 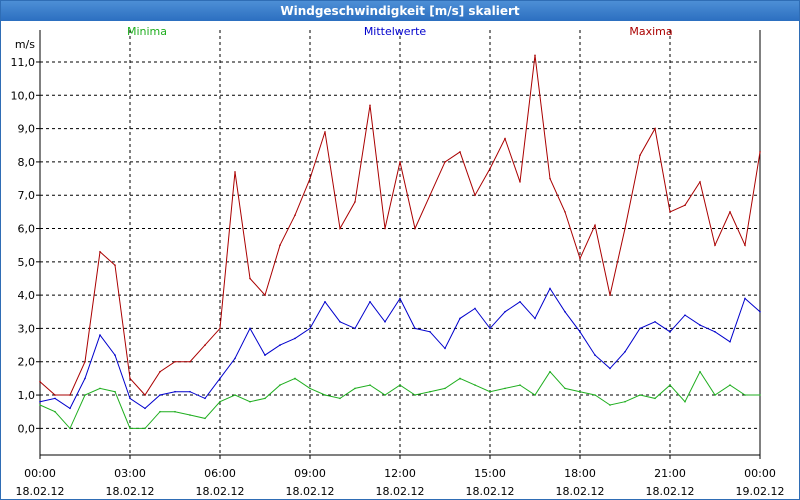 What do you see at coordinates (760, 473) in the screenshot?
I see `x-tick-time: 00:00` at bounding box center [760, 473].